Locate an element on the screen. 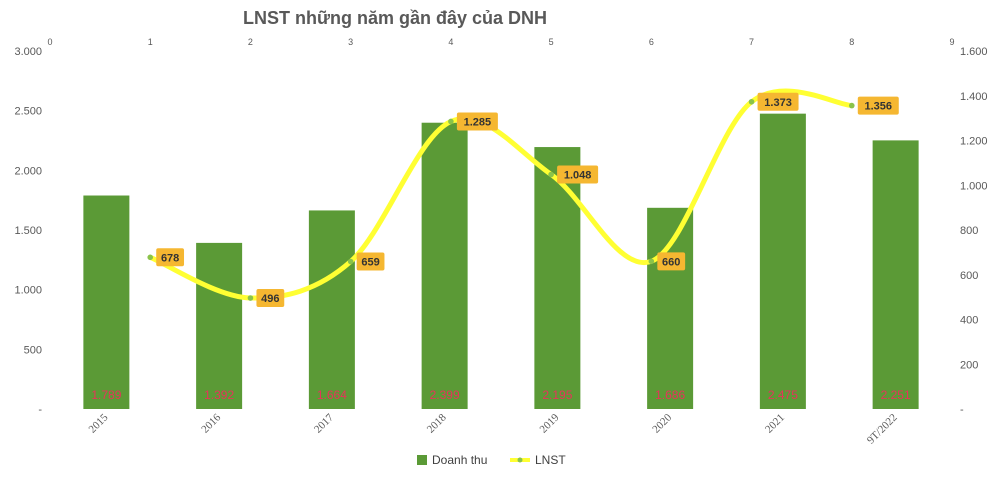 Image resolution: width=1000 pixels, height=477 pixels. chart-title: LNST những năm gần đây của DNH is located at coordinates (395, 18).